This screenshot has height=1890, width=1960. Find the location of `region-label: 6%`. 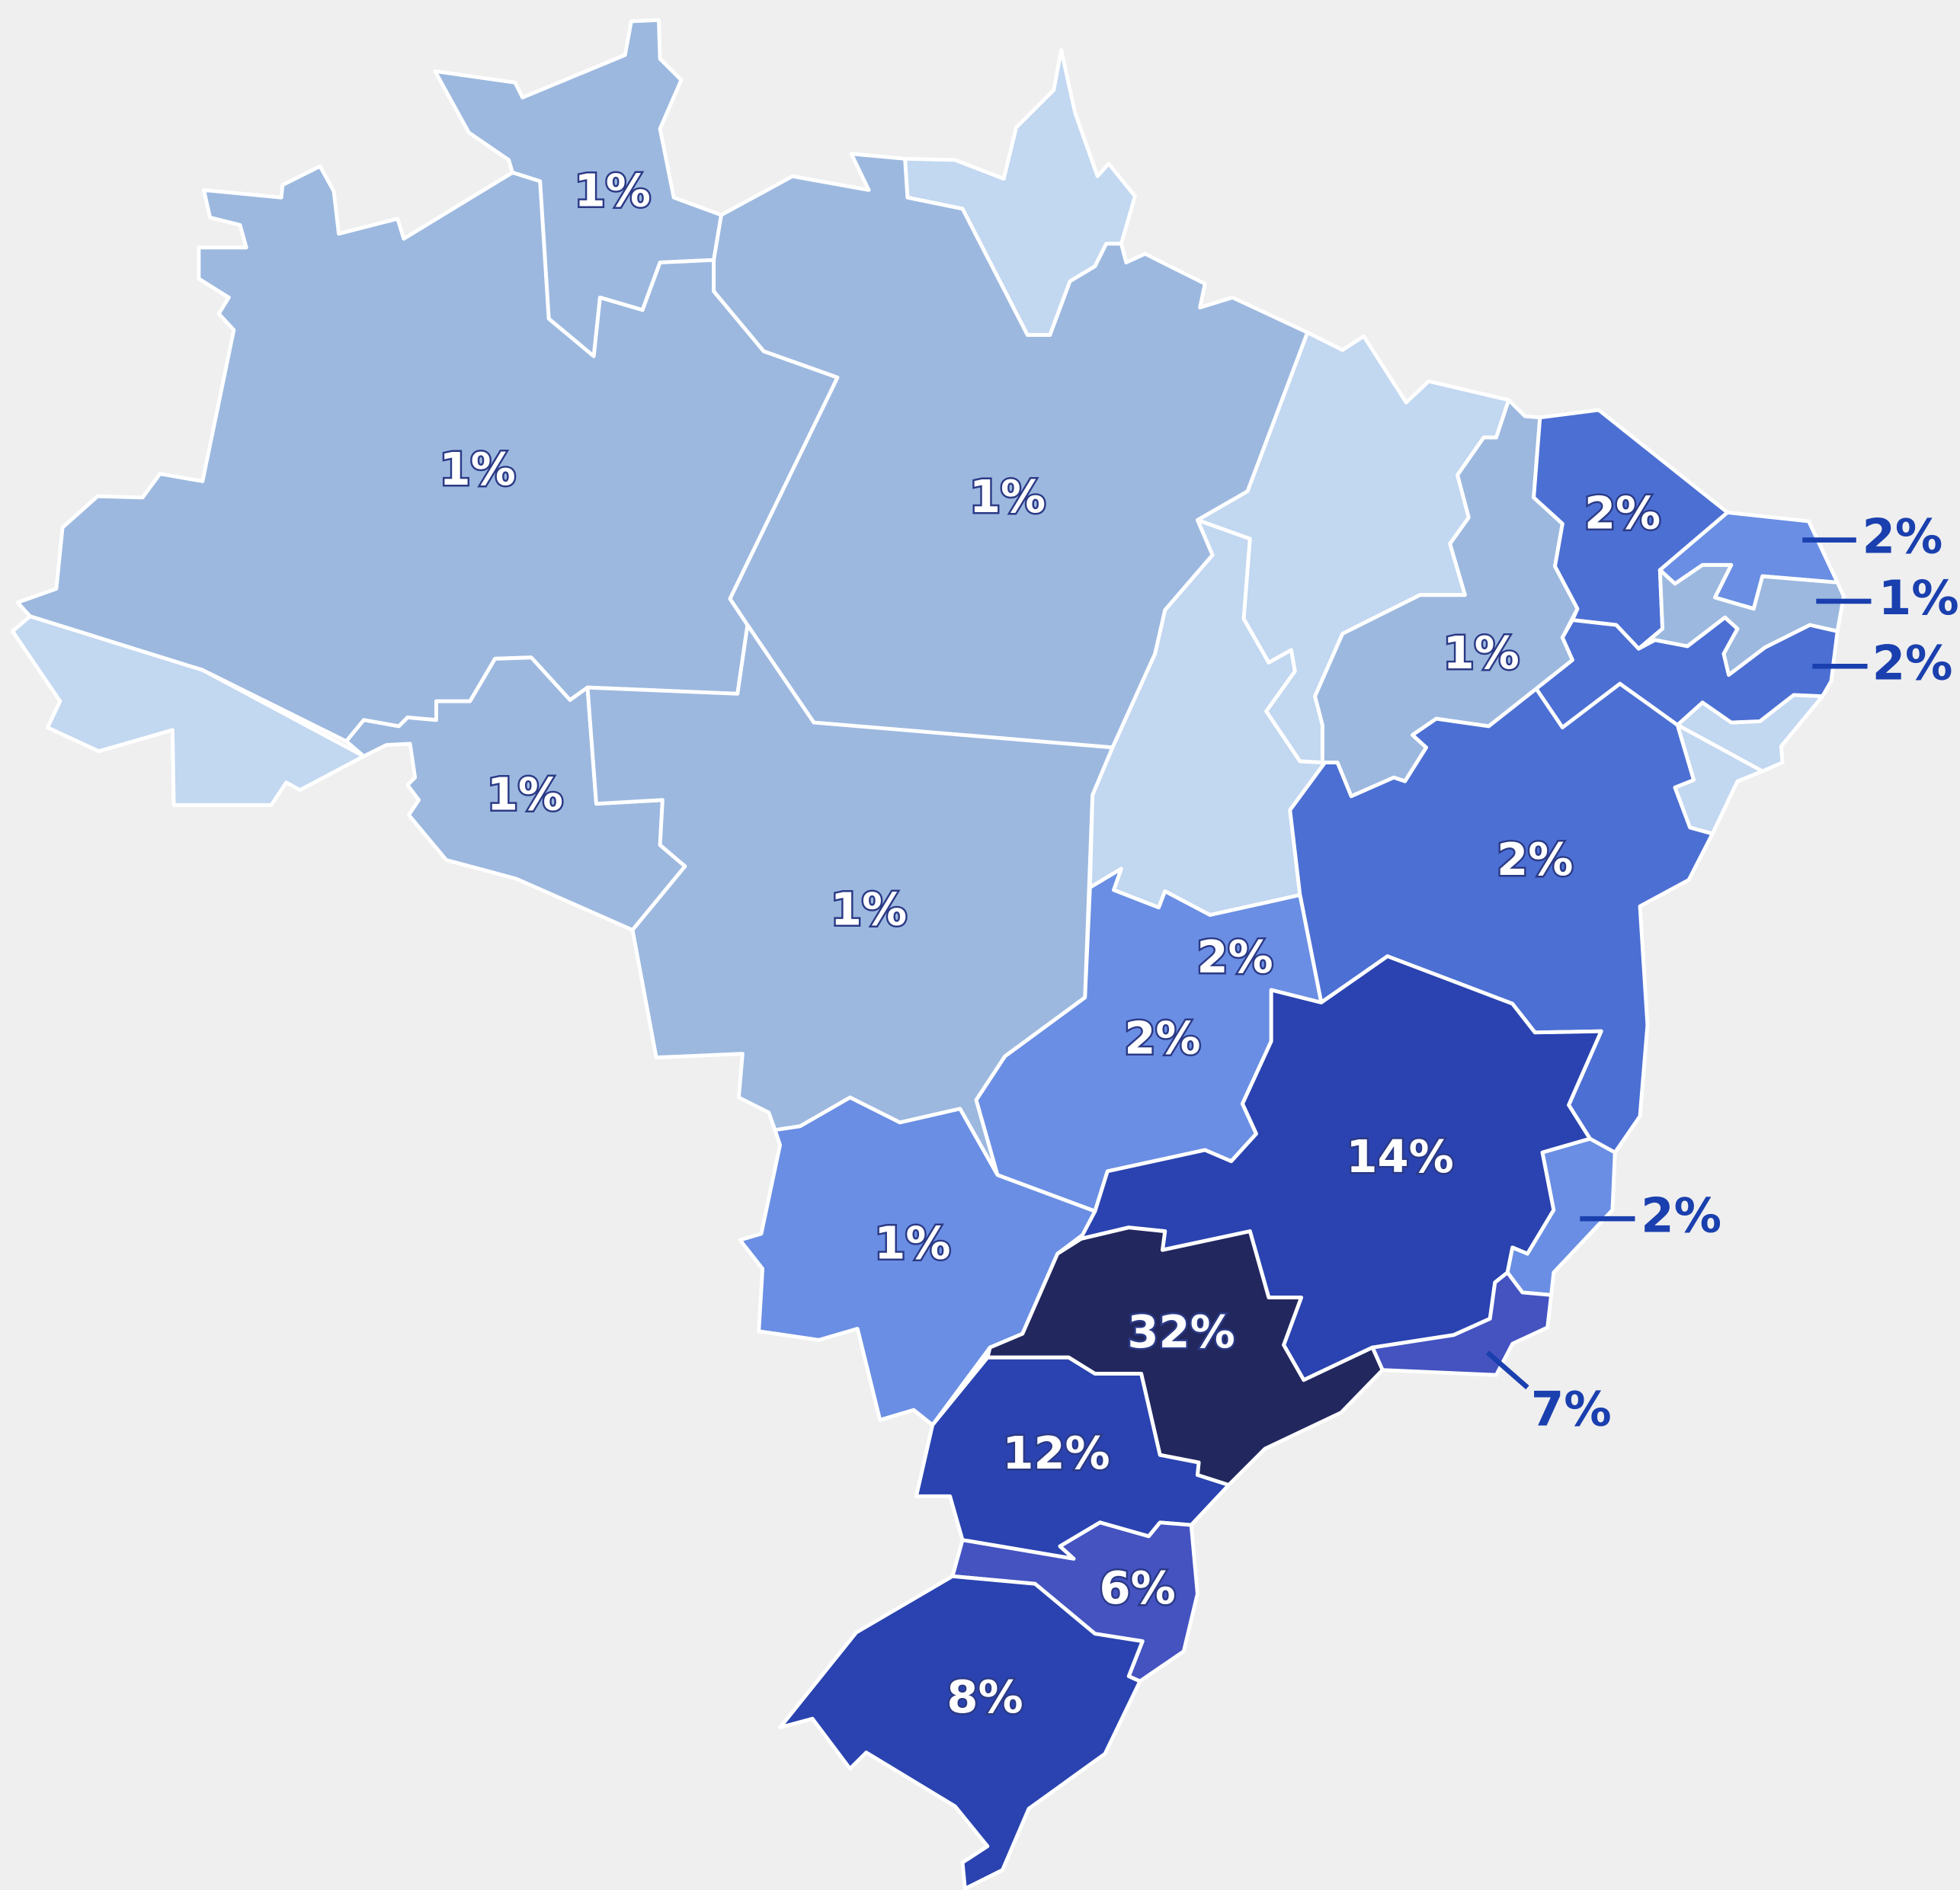

region-label: 6% is located at coordinates (1138, 1588).